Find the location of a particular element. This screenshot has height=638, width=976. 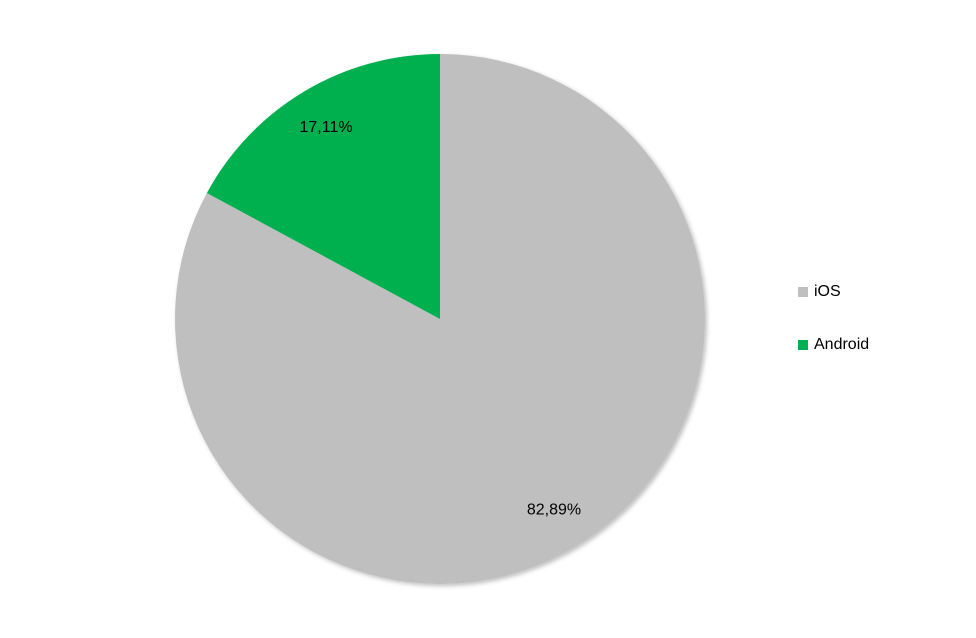

pie-slice is located at coordinates (323, 186).